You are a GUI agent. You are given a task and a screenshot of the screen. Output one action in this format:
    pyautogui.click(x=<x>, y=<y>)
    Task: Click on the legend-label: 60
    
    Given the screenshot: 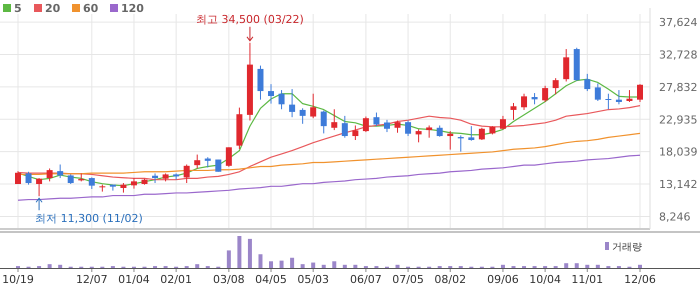 What is the action you would take?
    pyautogui.click(x=91, y=8)
    